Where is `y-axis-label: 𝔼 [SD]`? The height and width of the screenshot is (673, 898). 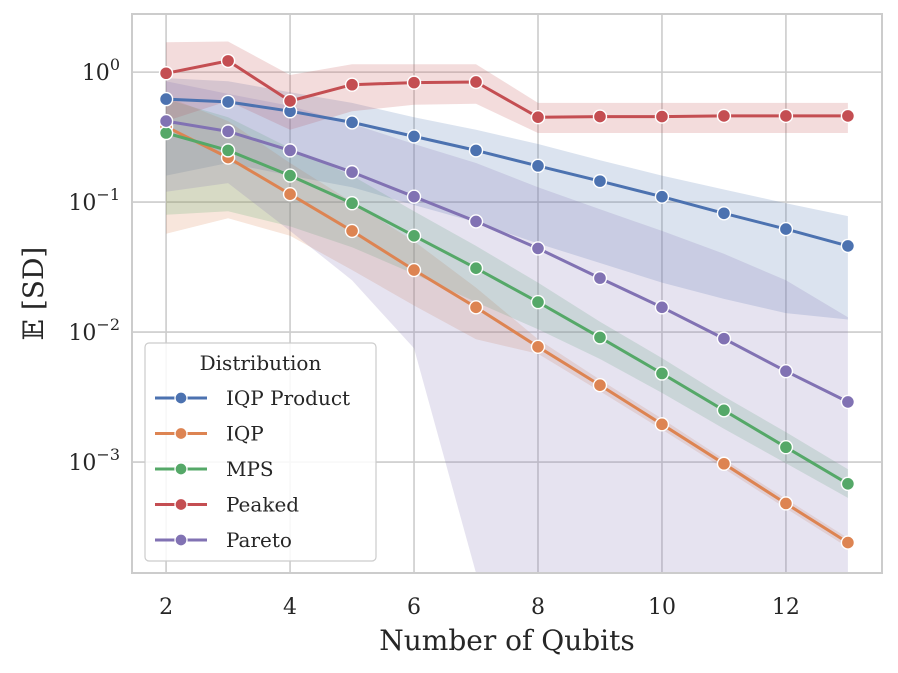 y-axis-label: 𝔼 [SD] is located at coordinates (33, 294).